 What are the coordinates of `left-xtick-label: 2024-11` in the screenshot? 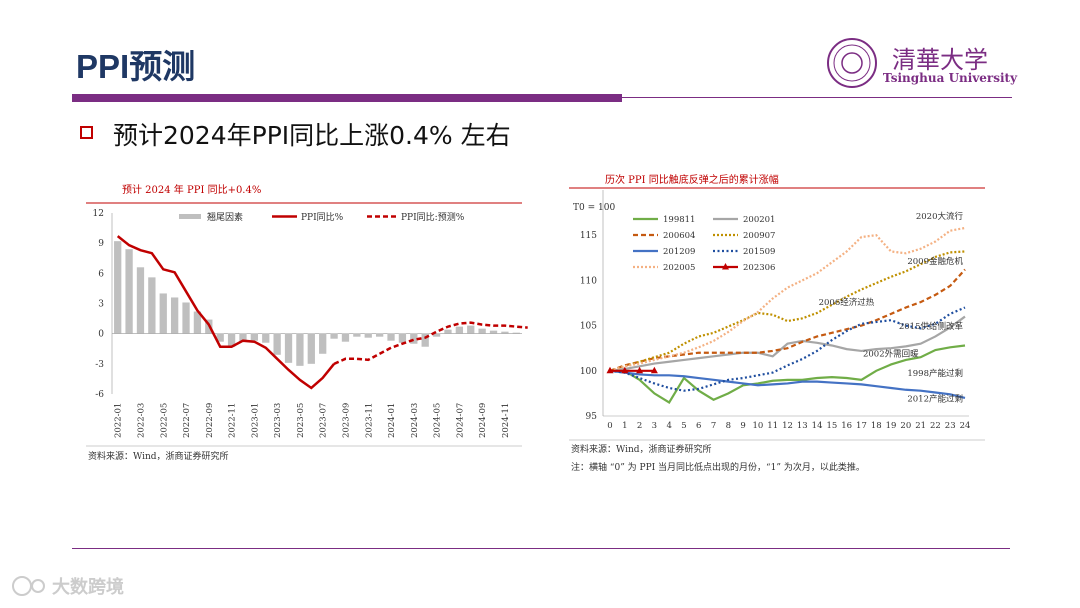 It's located at (506, 420).